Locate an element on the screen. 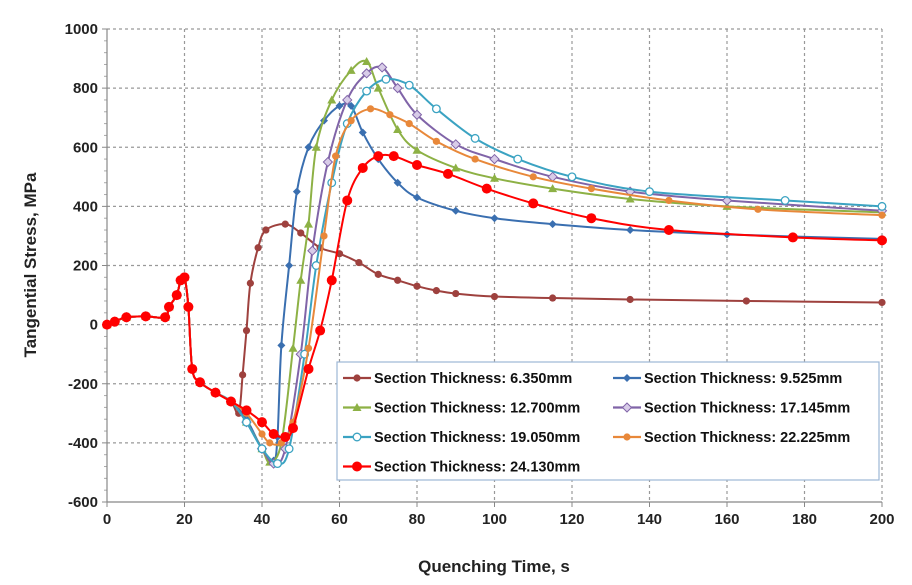  legend-item: Section Thickness: 19.050mm is located at coordinates (461, 438).